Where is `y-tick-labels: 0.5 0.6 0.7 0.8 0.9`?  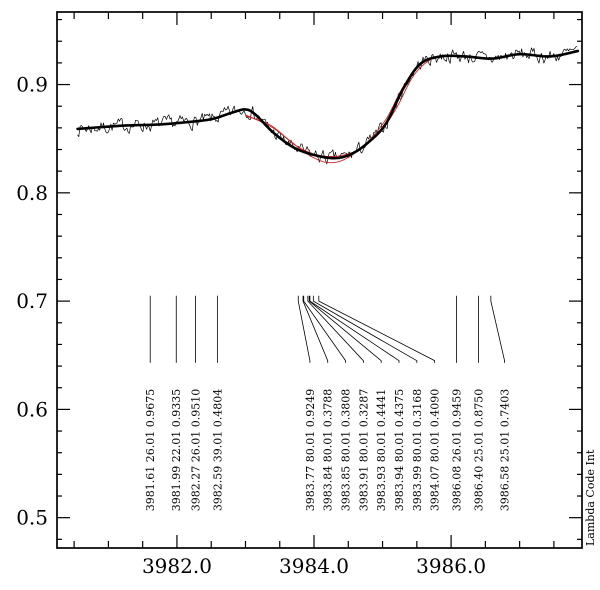
y-tick-labels: 0.5 0.6 0.7 0.8 0.9 is located at coordinates (32, 301).